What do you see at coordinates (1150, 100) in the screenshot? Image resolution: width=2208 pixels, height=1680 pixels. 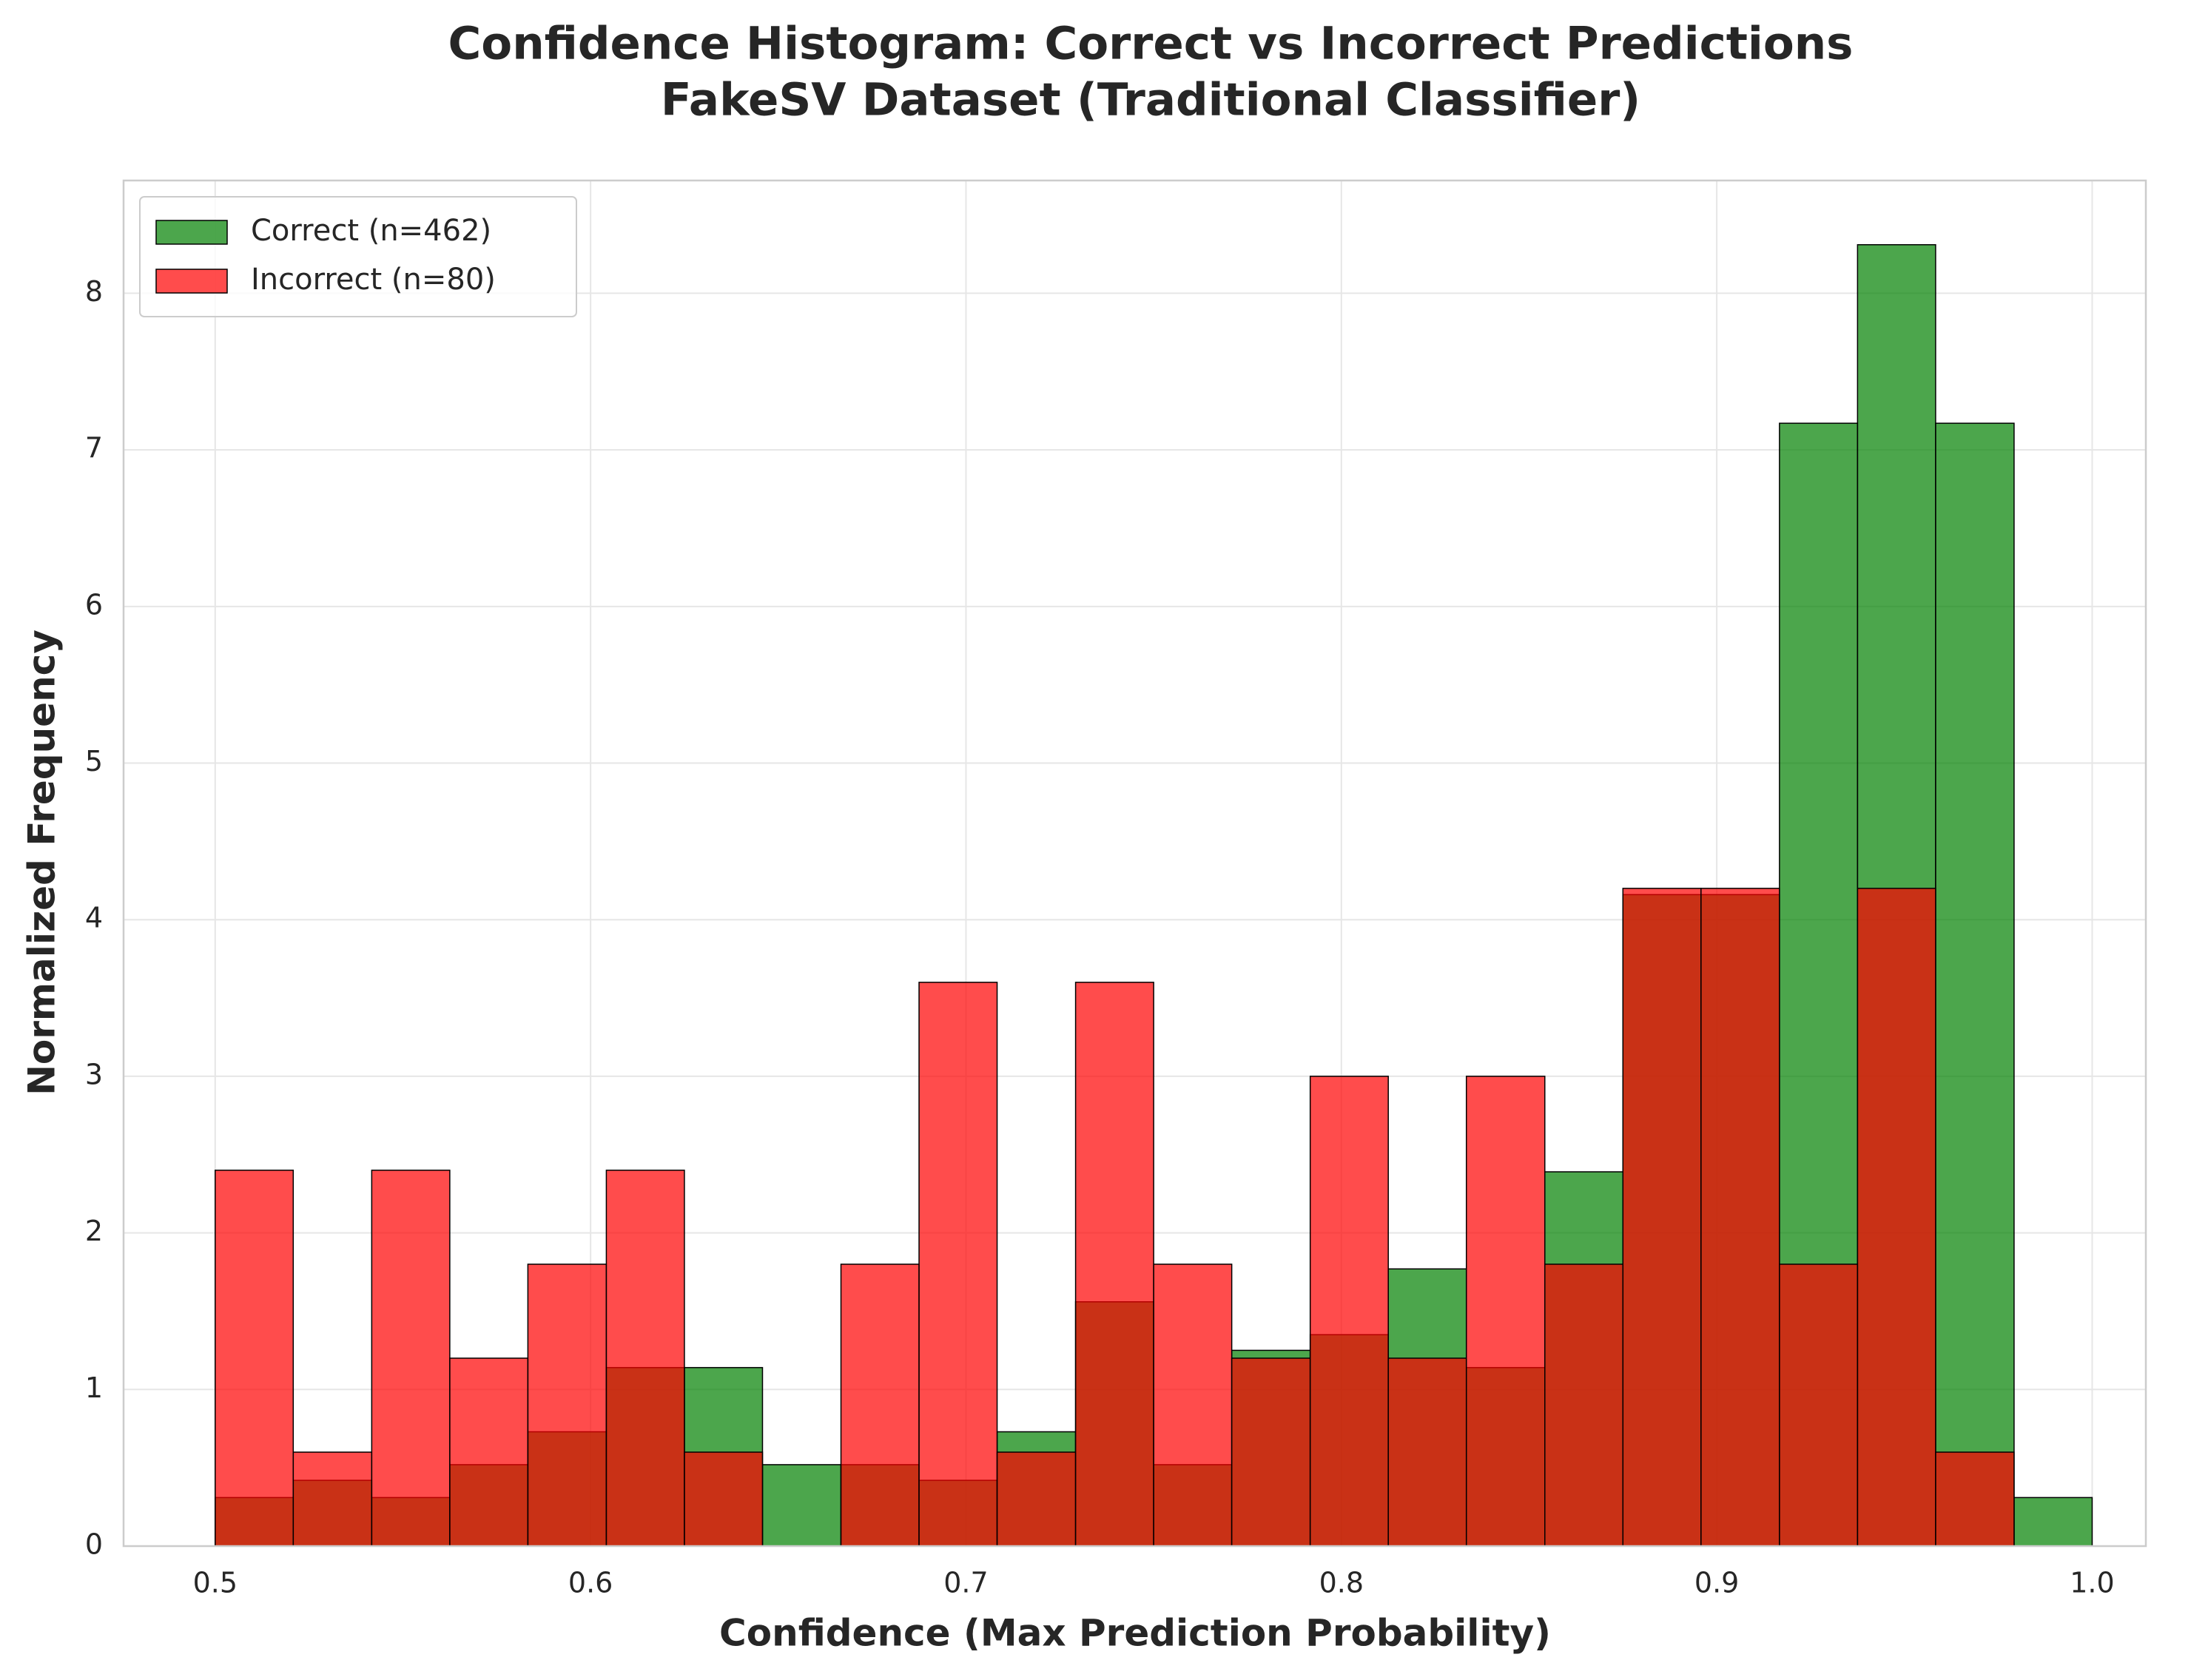 I see `chart-subtitle: FakeSV Dataset (Traditional Classifier)` at bounding box center [1150, 100].